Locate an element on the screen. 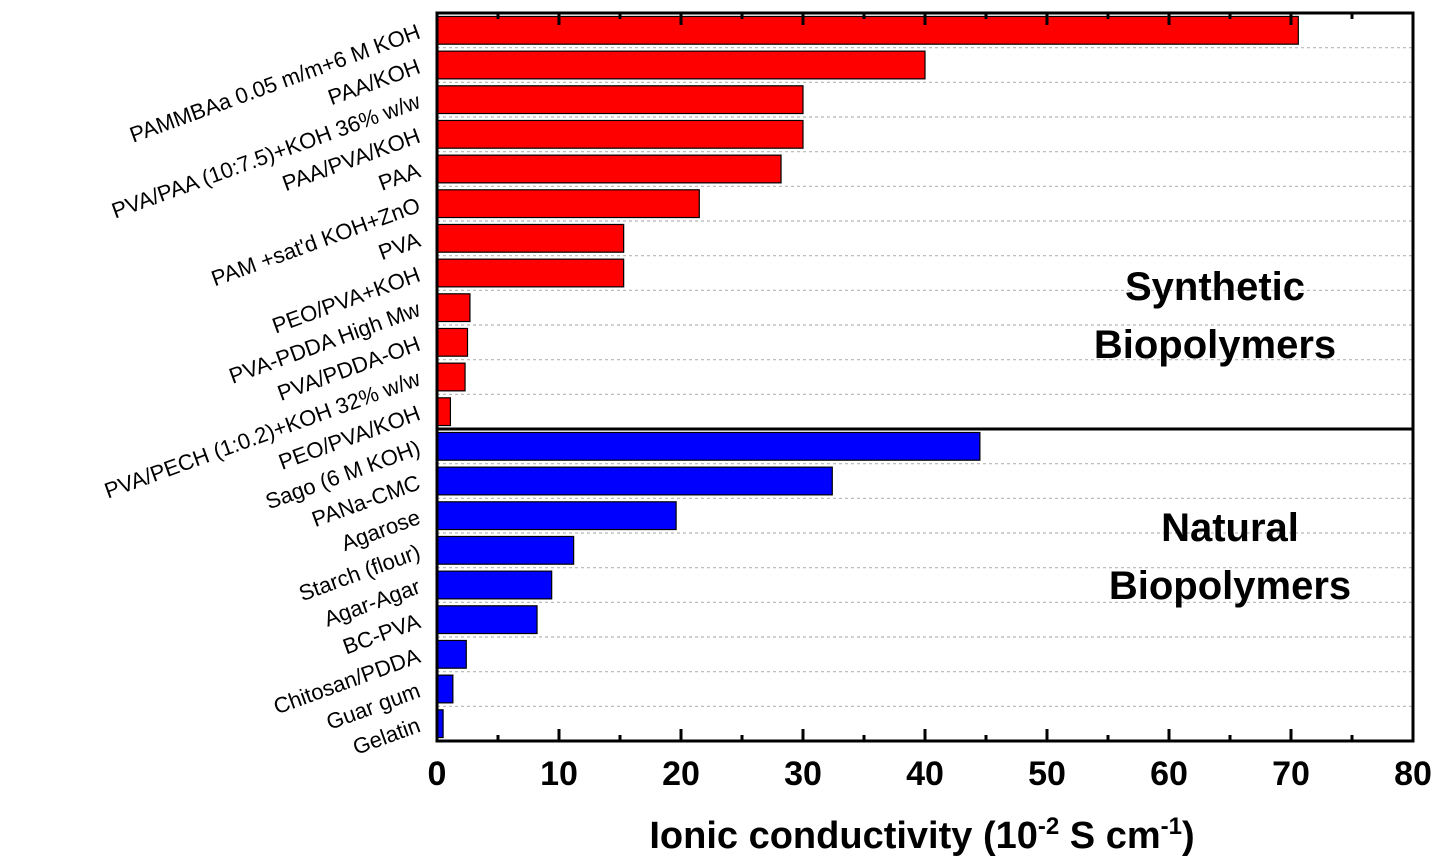 The width and height of the screenshot is (1450, 868). group-label-natural-line2: Biopolymers is located at coordinates (1230, 586).